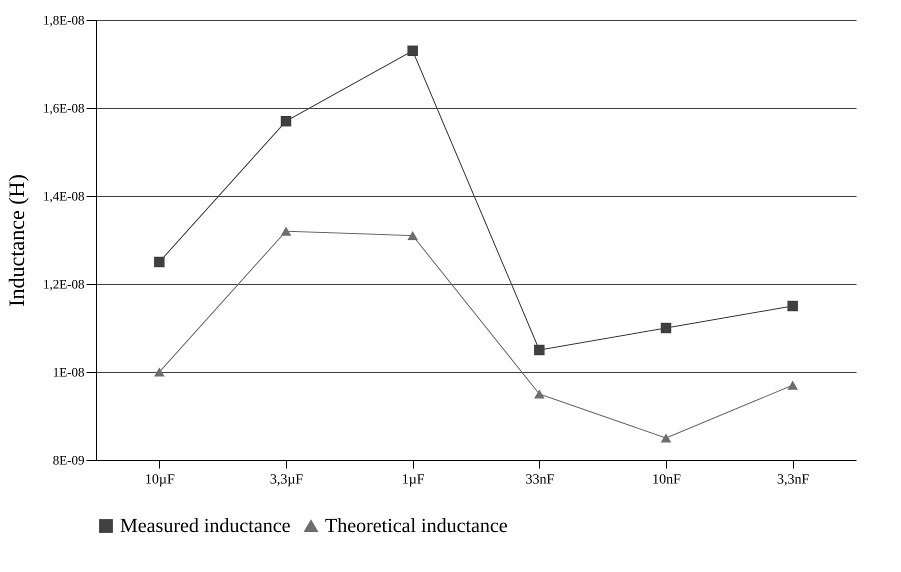  I want to click on legend-label: Theoretical inductance, so click(416, 526).